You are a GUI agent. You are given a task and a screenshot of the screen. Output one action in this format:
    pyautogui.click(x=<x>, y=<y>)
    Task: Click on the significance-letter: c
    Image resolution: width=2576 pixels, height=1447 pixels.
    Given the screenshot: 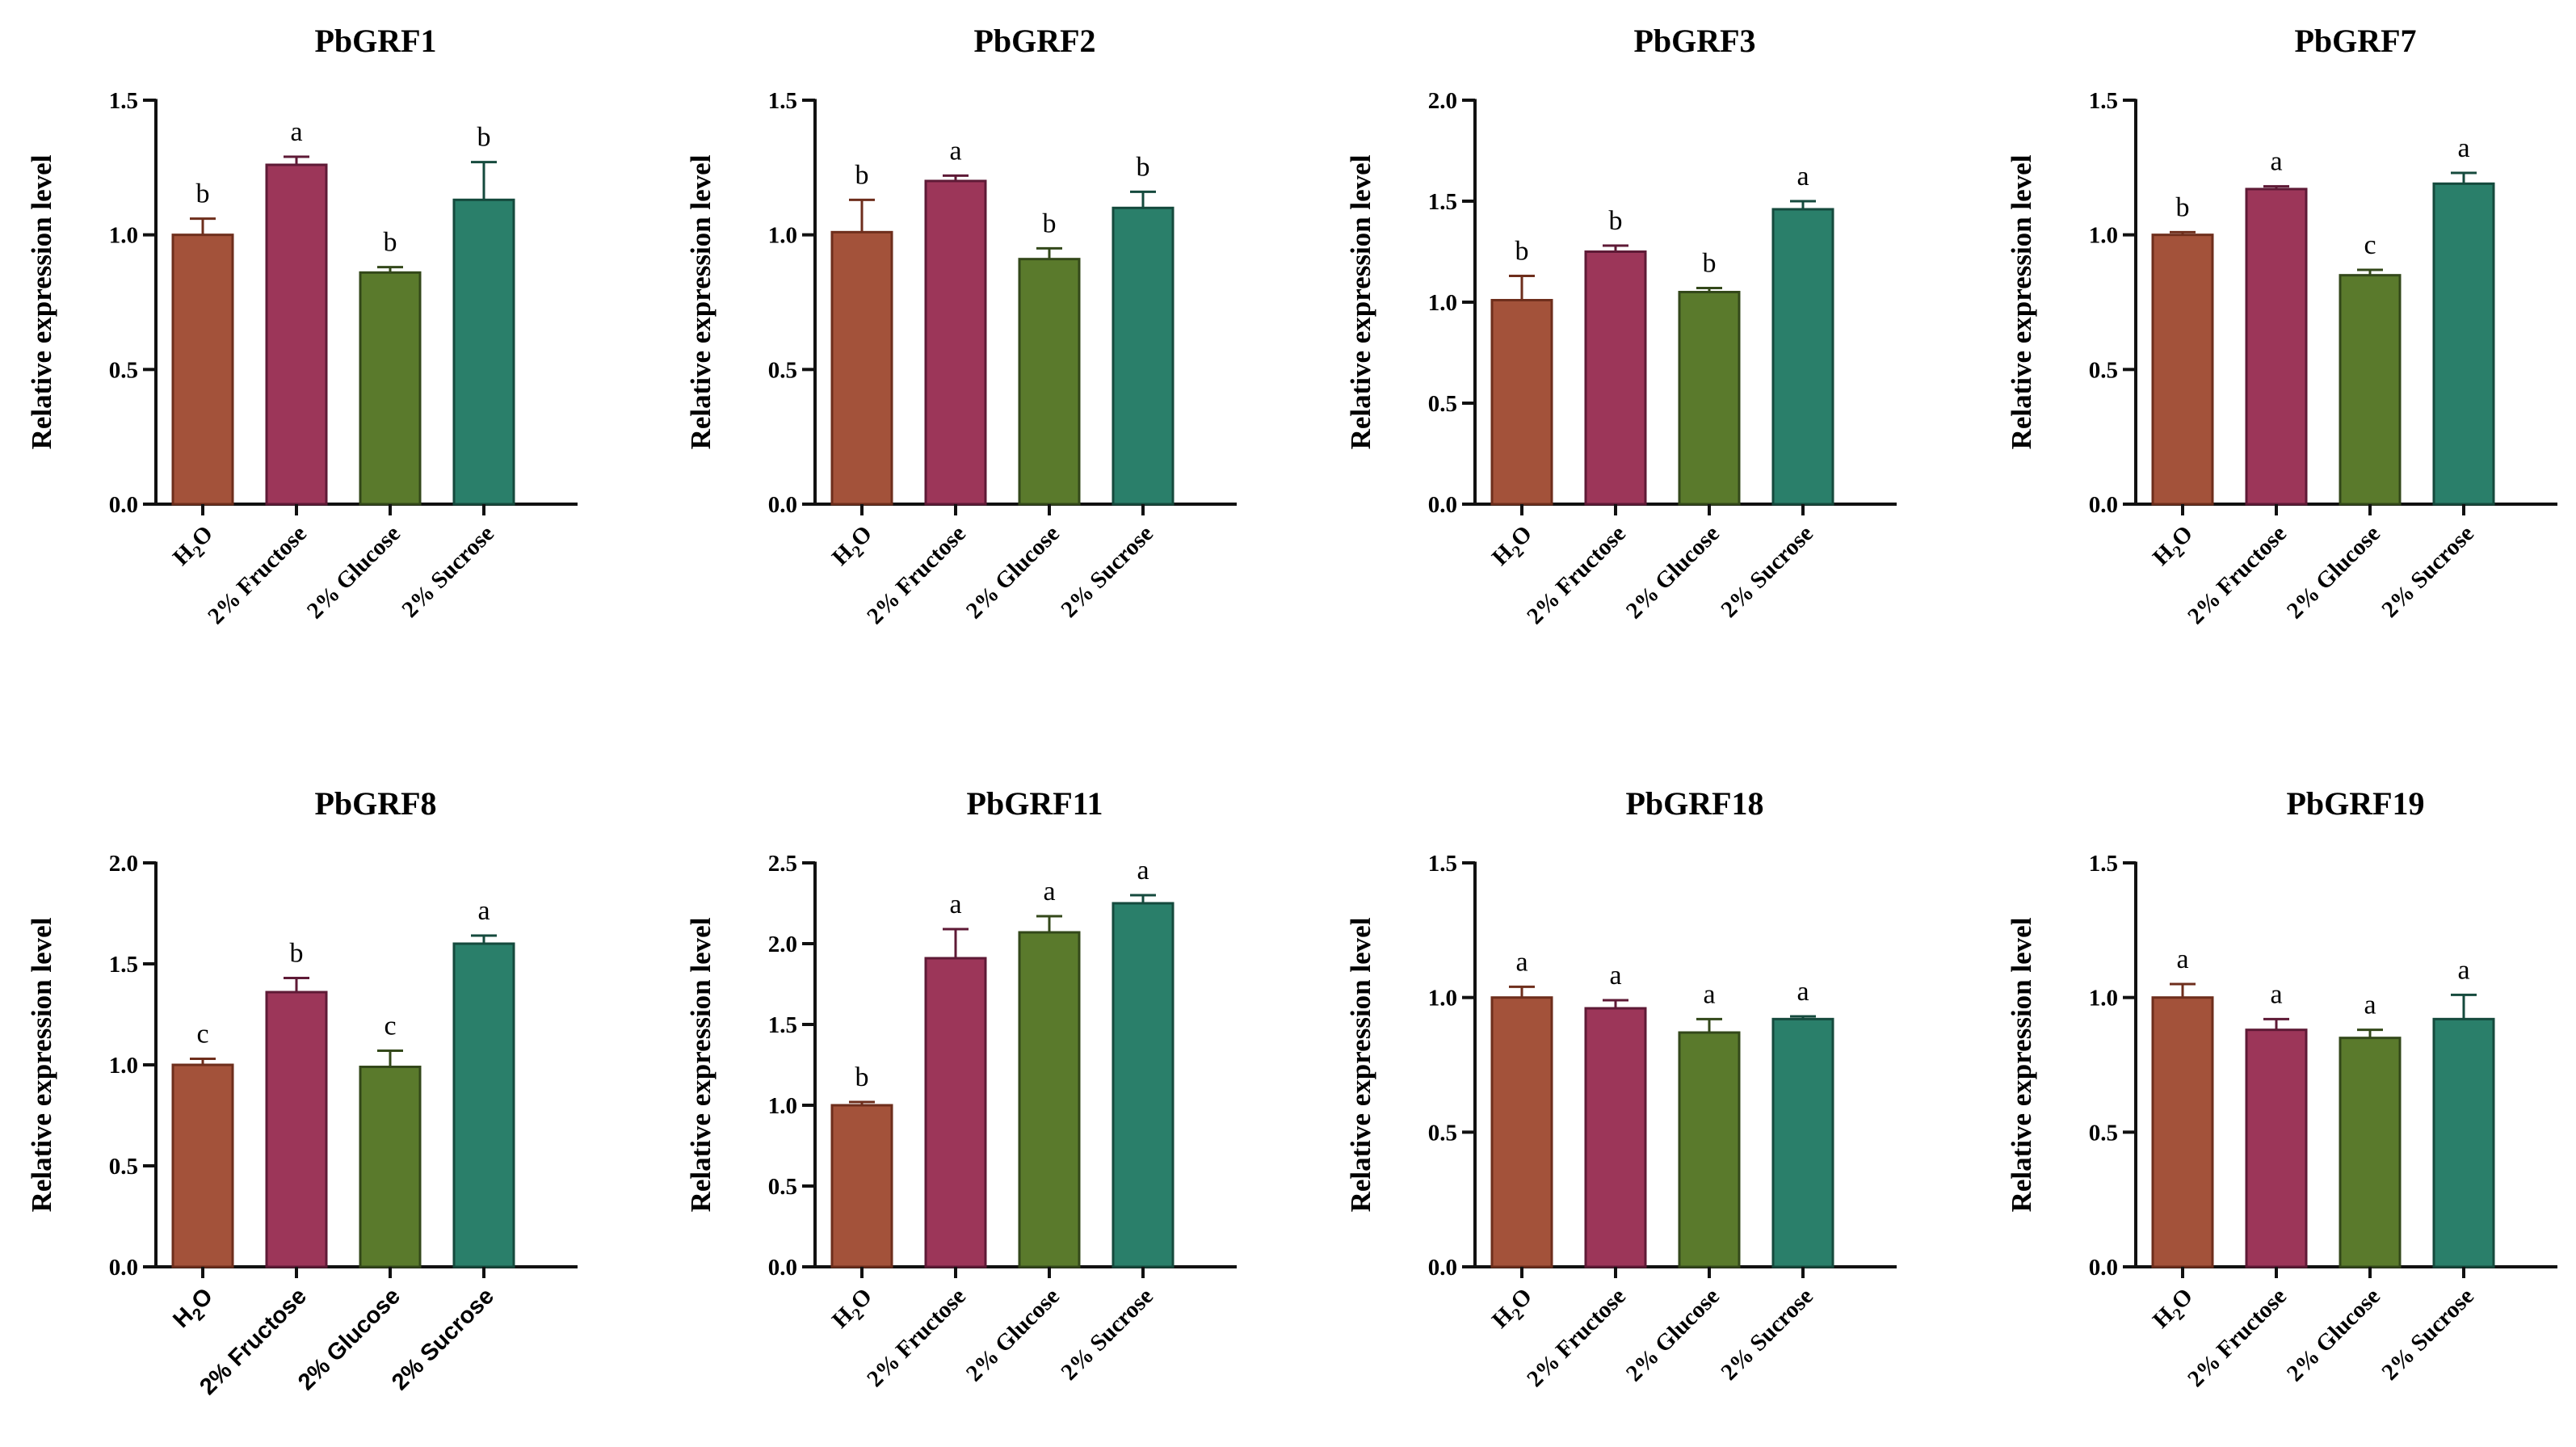 What is the action you would take?
    pyautogui.click(x=202, y=1034)
    